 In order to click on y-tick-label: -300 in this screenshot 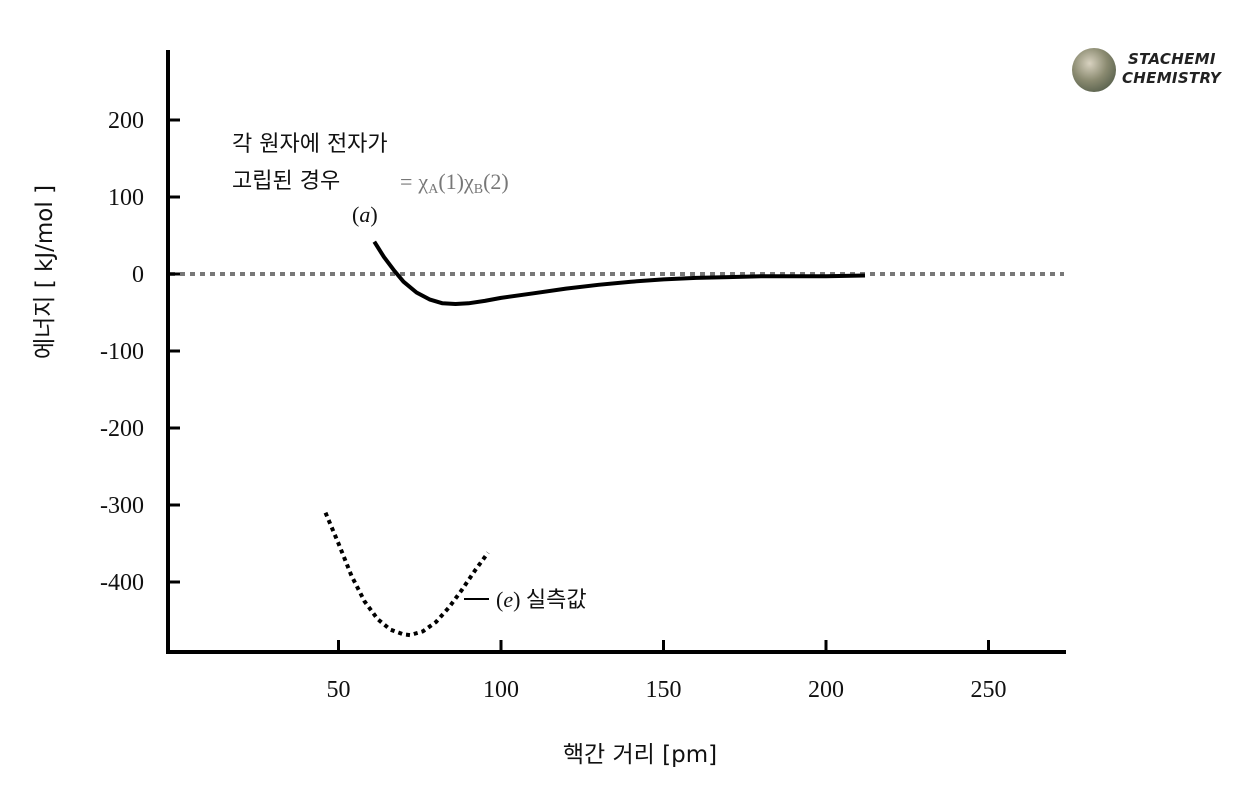, I will do `click(122, 506)`.